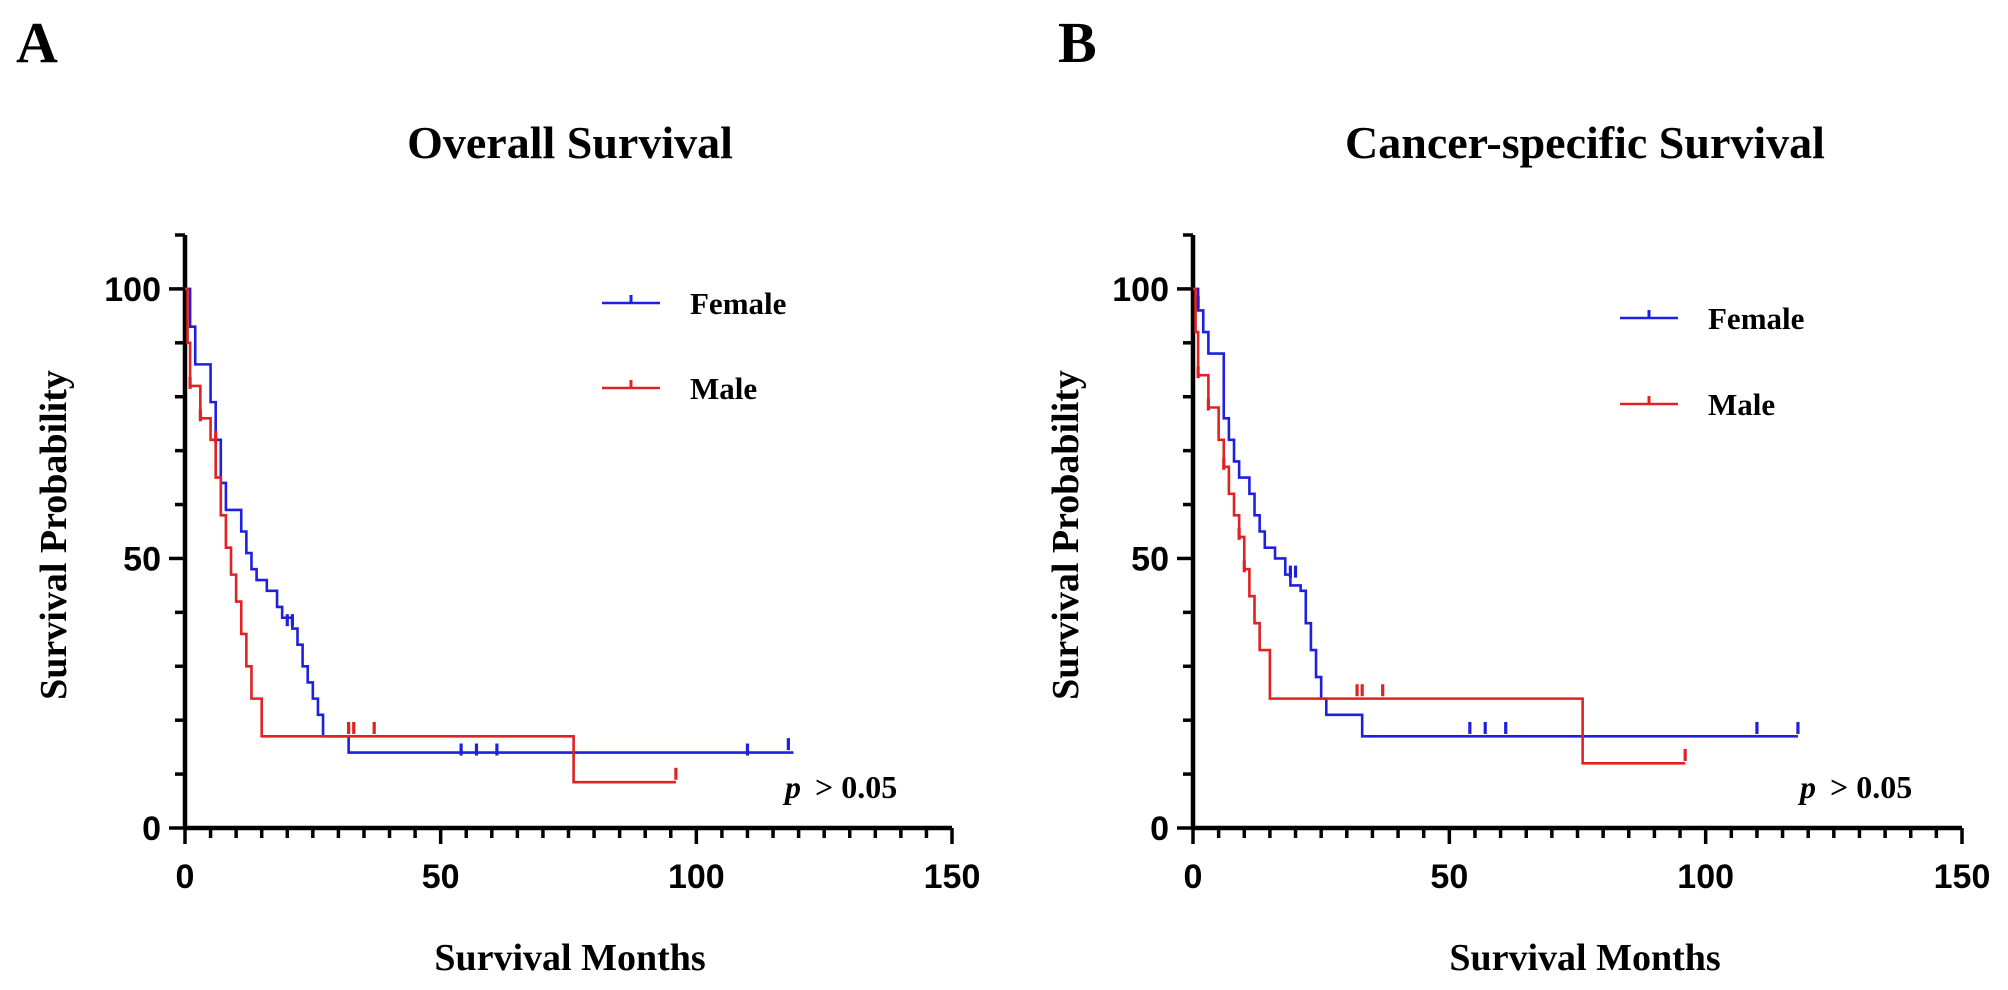 This screenshot has width=2008, height=990. Describe the element at coordinates (1871, 787) in the screenshot. I see `p-value-text-b: > 0.05` at that location.